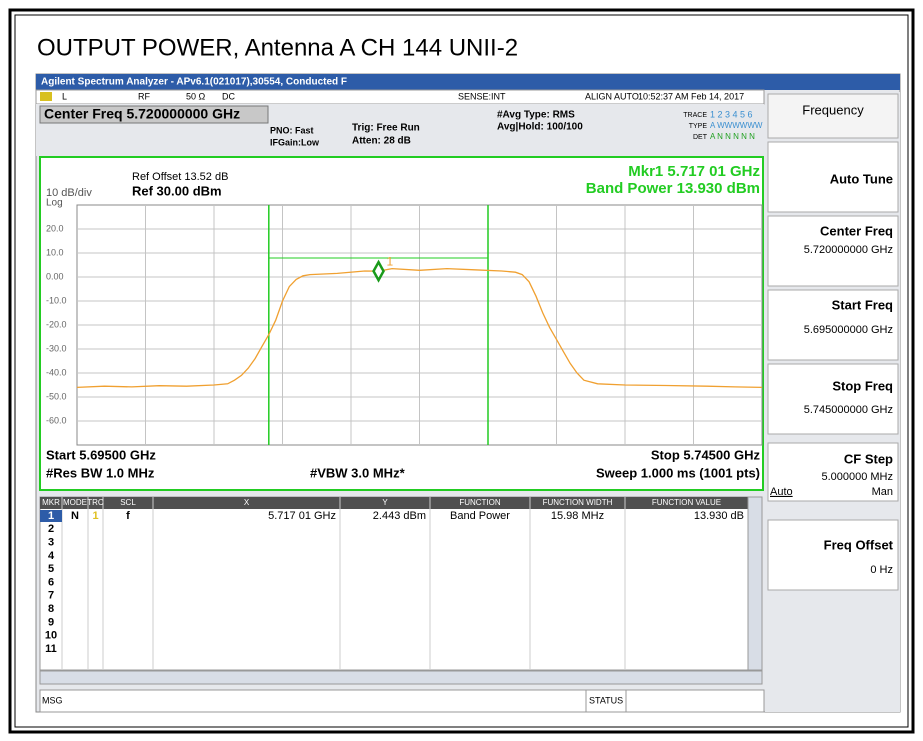  I want to click on type-value: A WWWWWW, so click(736, 125).